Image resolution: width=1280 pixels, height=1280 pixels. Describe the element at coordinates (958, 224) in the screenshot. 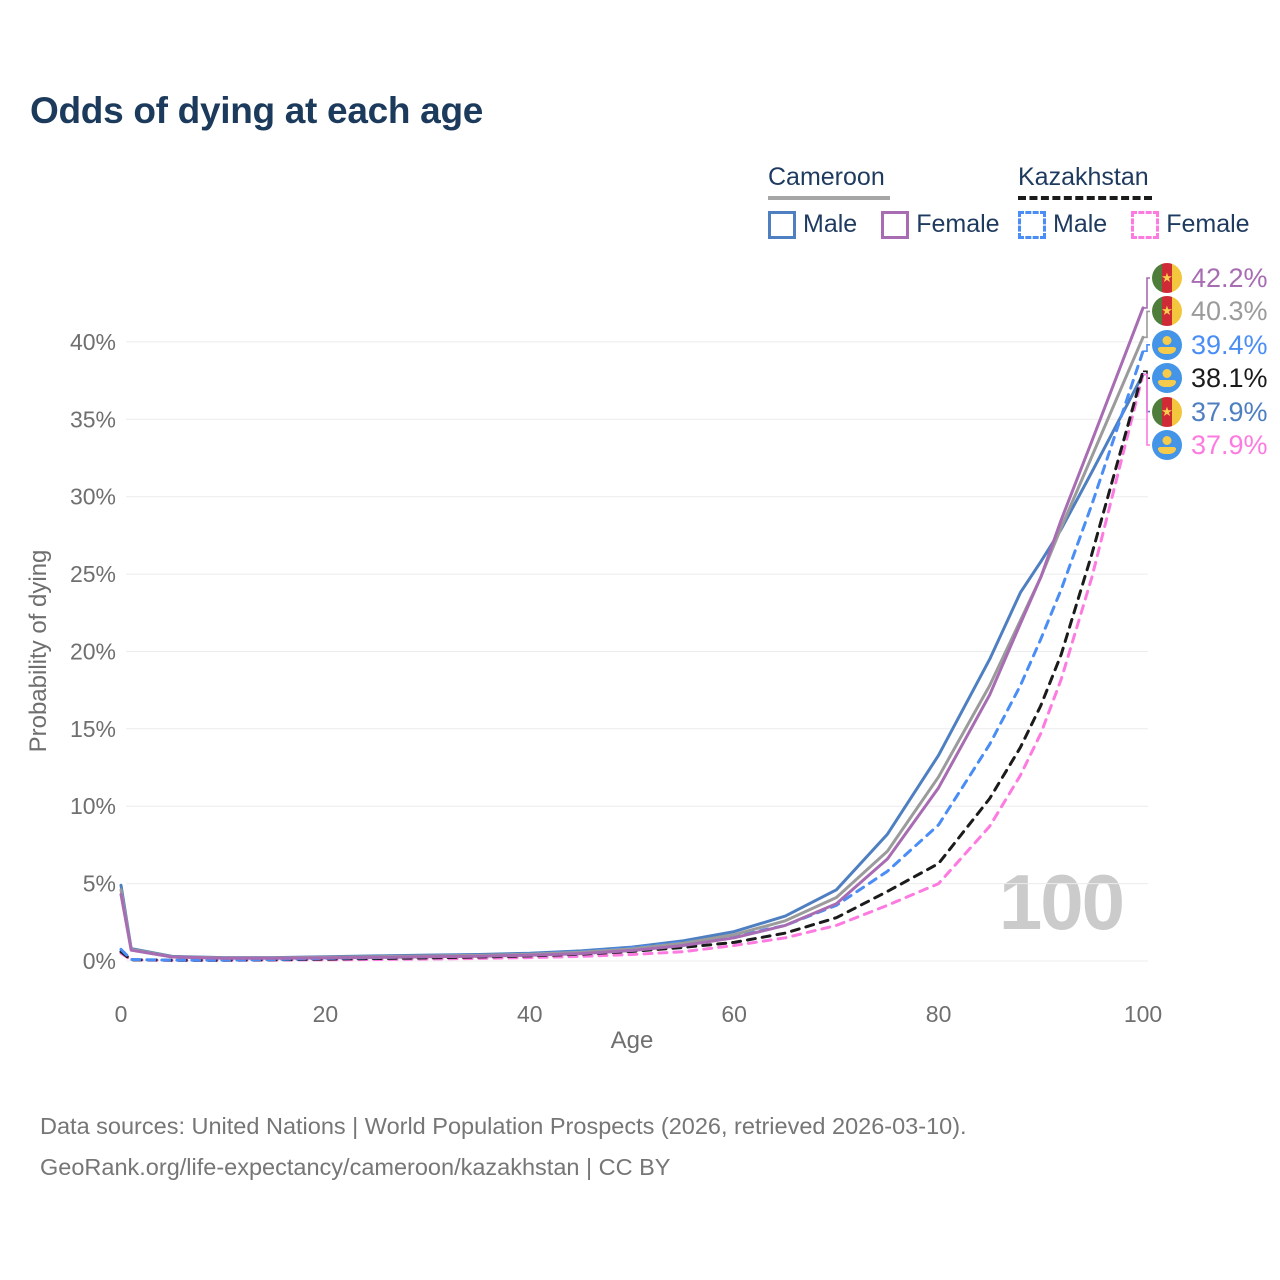

I see `legend-label-cameroon-female: Female` at that location.